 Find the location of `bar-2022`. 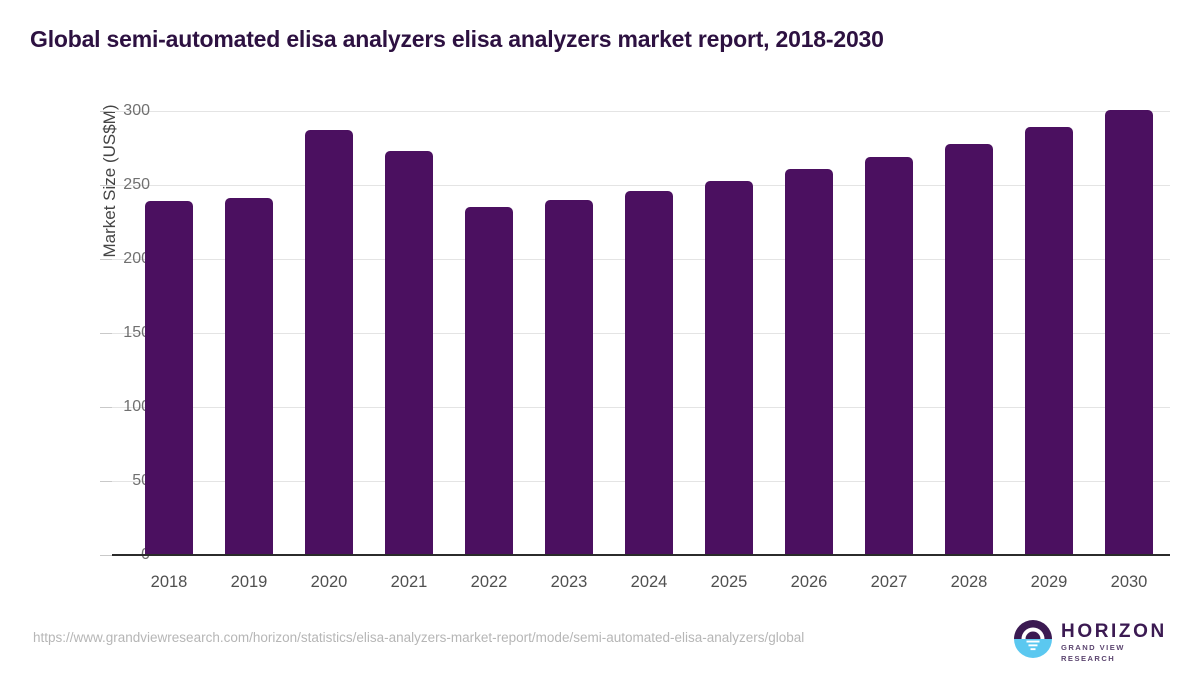

bar-2022 is located at coordinates (489, 381).